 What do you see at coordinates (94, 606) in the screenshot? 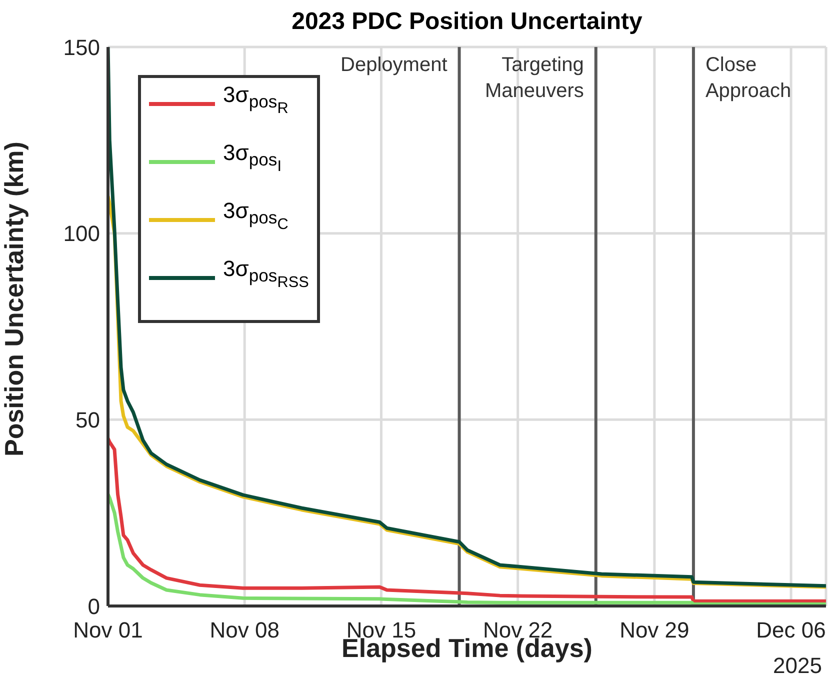
I see `y-tick-label: 0` at bounding box center [94, 606].